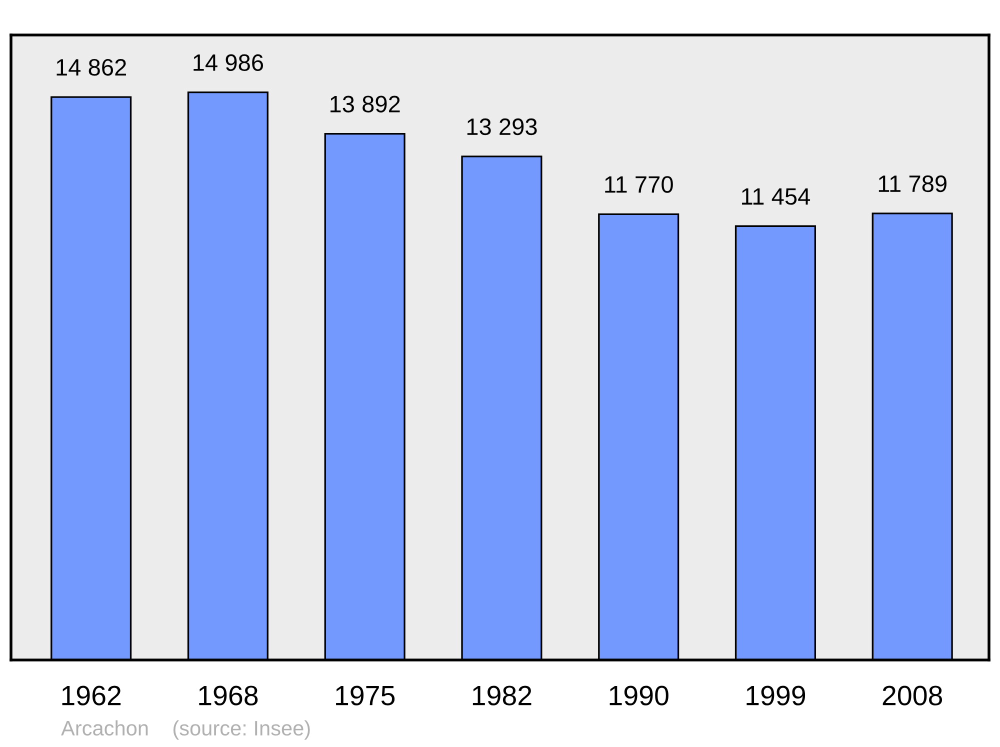 The width and height of the screenshot is (1000, 747). I want to click on text: Arcachon (source: Insee), so click(185, 730).